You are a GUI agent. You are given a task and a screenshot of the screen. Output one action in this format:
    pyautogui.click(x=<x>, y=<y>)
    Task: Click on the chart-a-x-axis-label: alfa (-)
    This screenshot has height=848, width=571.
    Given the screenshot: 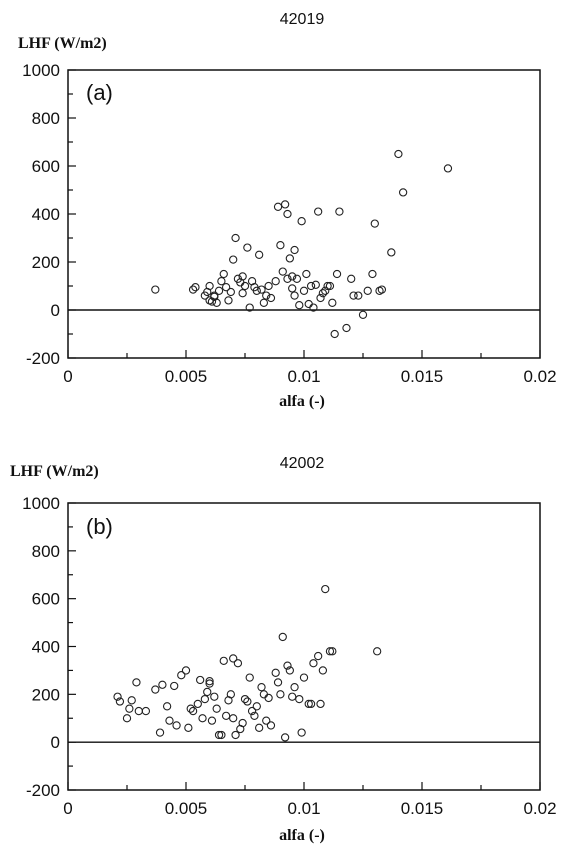 What is the action you would take?
    pyautogui.click(x=302, y=401)
    